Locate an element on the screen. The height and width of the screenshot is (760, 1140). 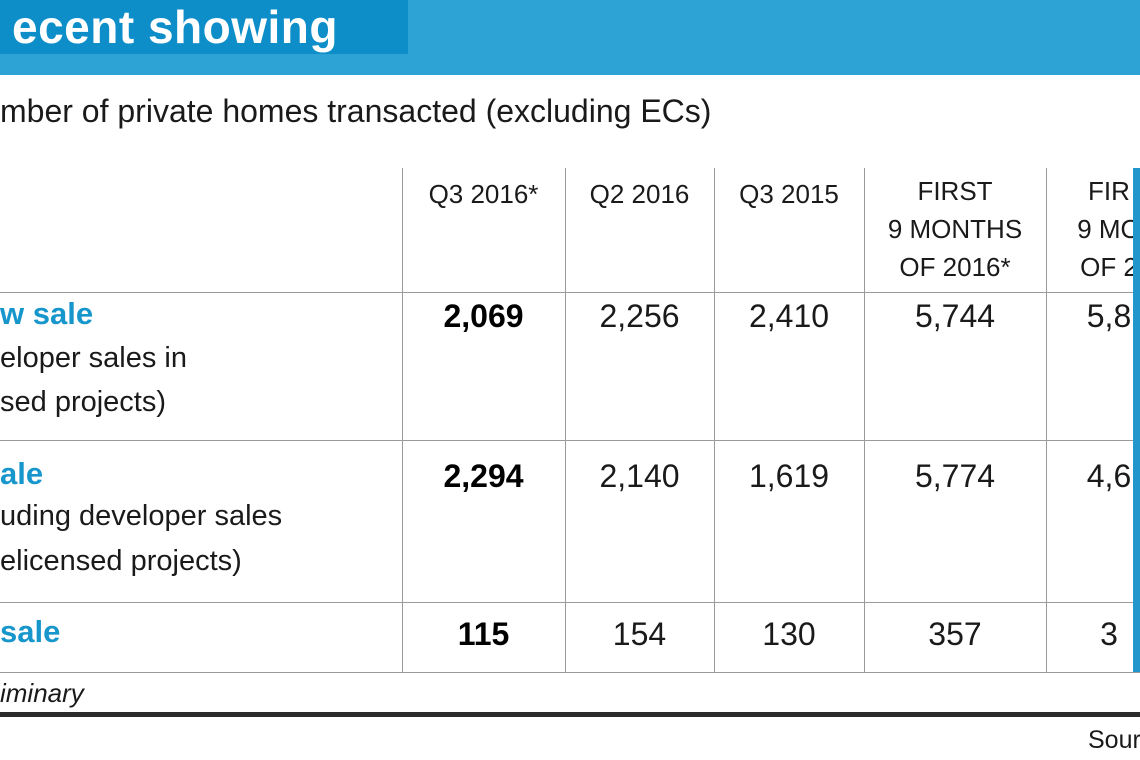
row-label-resale: ale is located at coordinates (22, 473).